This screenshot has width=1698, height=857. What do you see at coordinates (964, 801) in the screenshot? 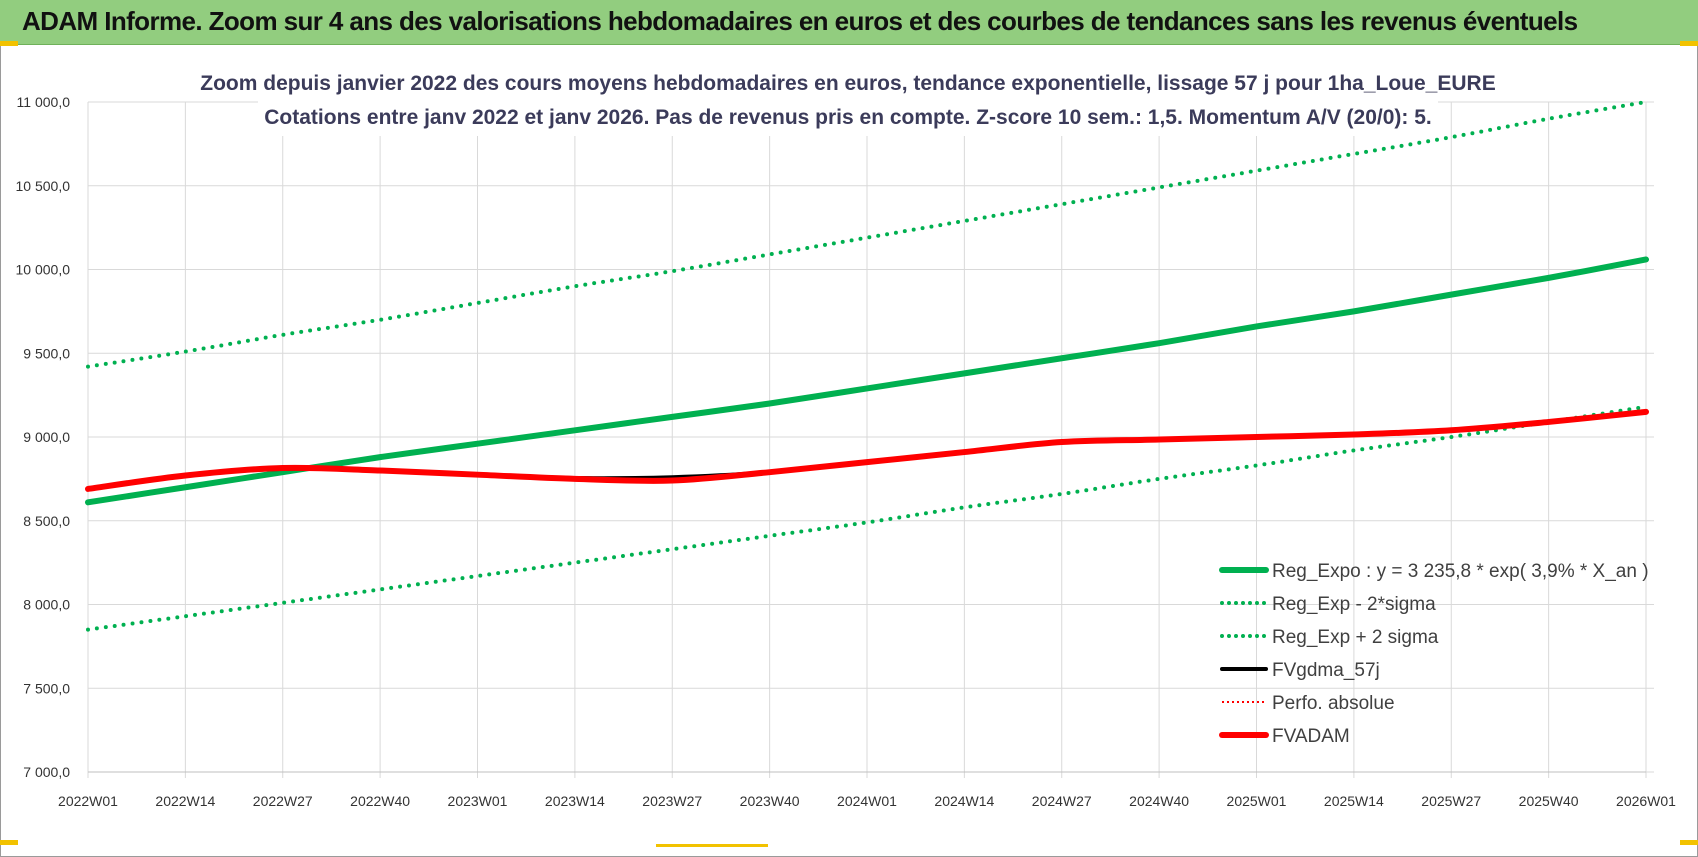
I see `x-tick-label: 2024W14` at bounding box center [964, 801].